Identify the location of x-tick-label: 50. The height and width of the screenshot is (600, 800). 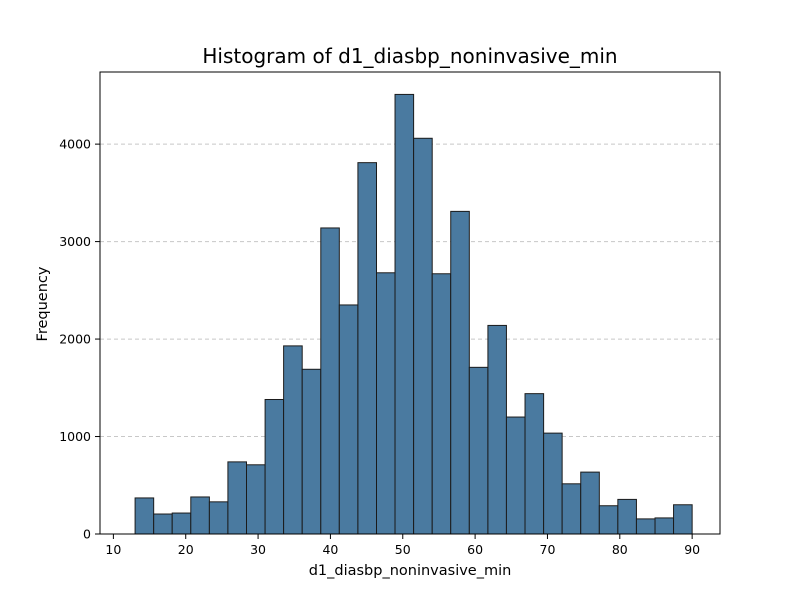
(403, 549).